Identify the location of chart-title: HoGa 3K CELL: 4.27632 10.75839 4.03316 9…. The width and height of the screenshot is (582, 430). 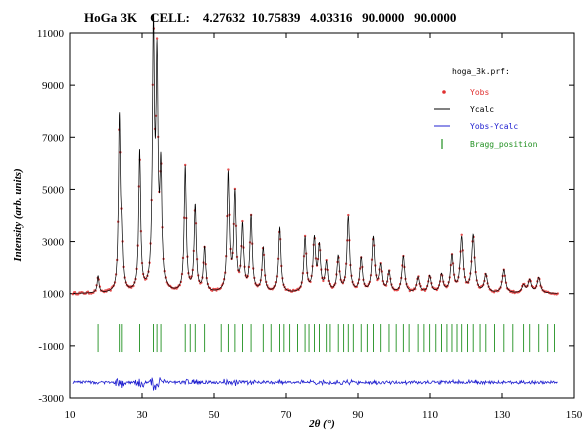
(270, 17).